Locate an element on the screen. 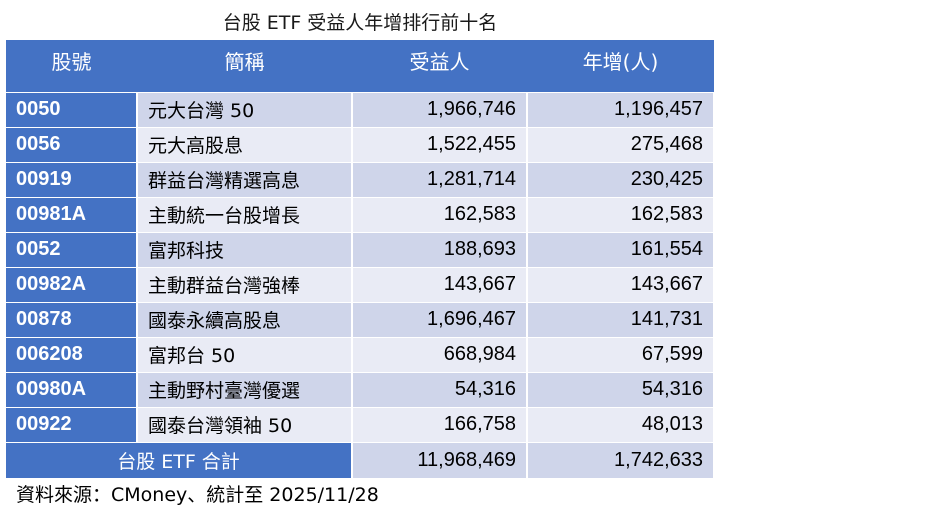  column-header-code: 股號 is located at coordinates (71, 64).